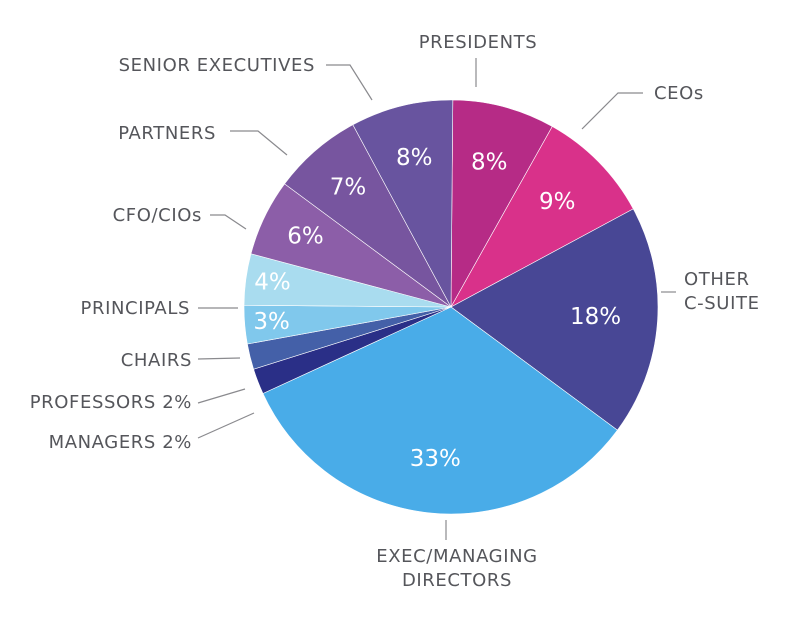 The width and height of the screenshot is (802, 622). Describe the element at coordinates (157, 215) in the screenshot. I see `category-label: CFO/CIOs` at that location.